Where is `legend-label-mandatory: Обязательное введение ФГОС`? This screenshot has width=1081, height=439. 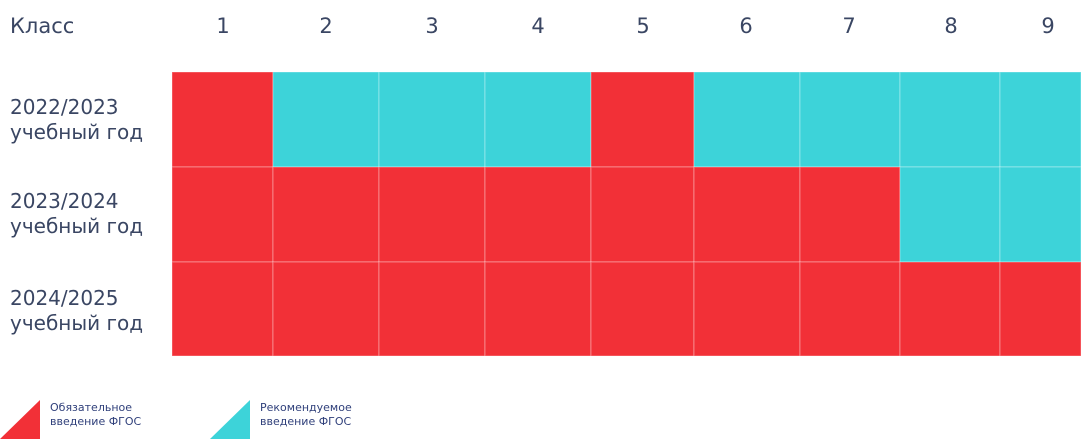
legend-label-mandatory: Обязательное введение ФГОС is located at coordinates (95, 415).